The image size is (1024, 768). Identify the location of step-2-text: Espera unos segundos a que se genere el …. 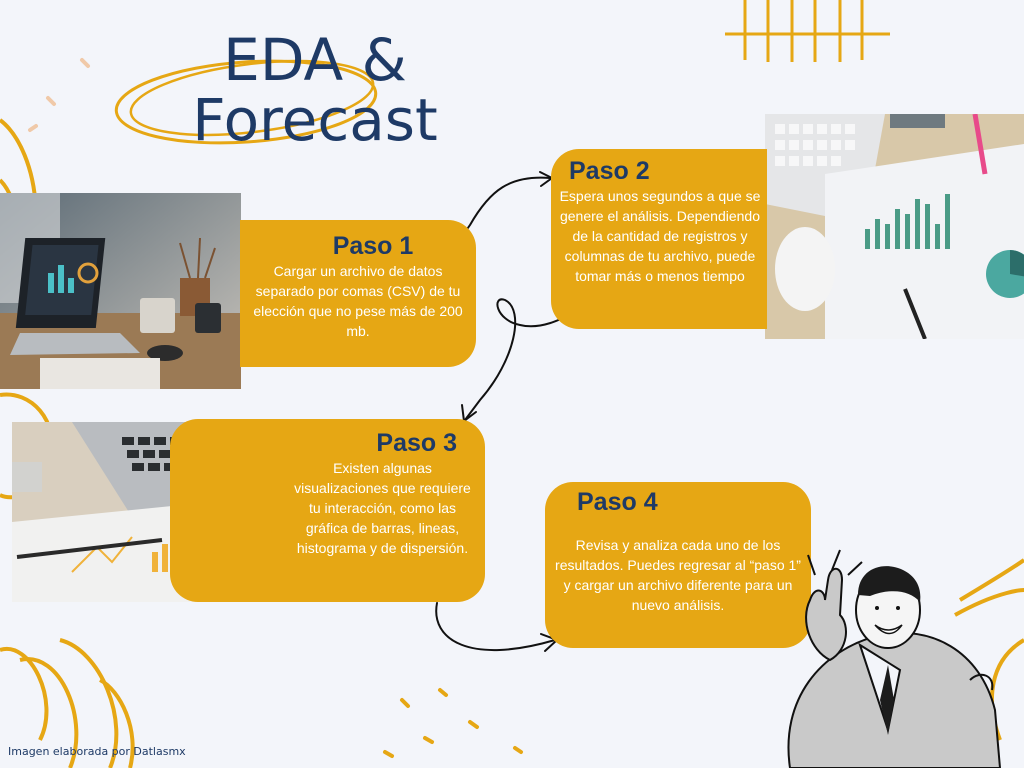
(660, 236).